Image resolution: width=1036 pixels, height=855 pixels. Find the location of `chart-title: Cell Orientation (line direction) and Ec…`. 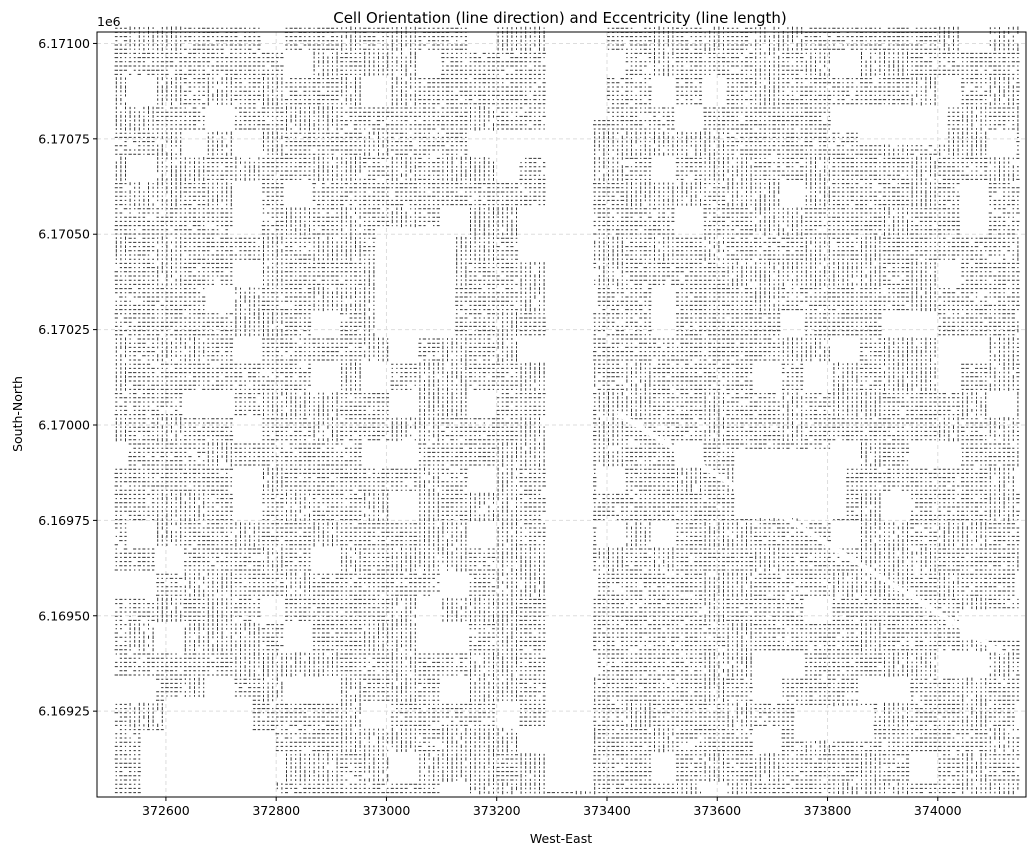

chart-title: Cell Orientation (line direction) and Ec… is located at coordinates (560, 18).